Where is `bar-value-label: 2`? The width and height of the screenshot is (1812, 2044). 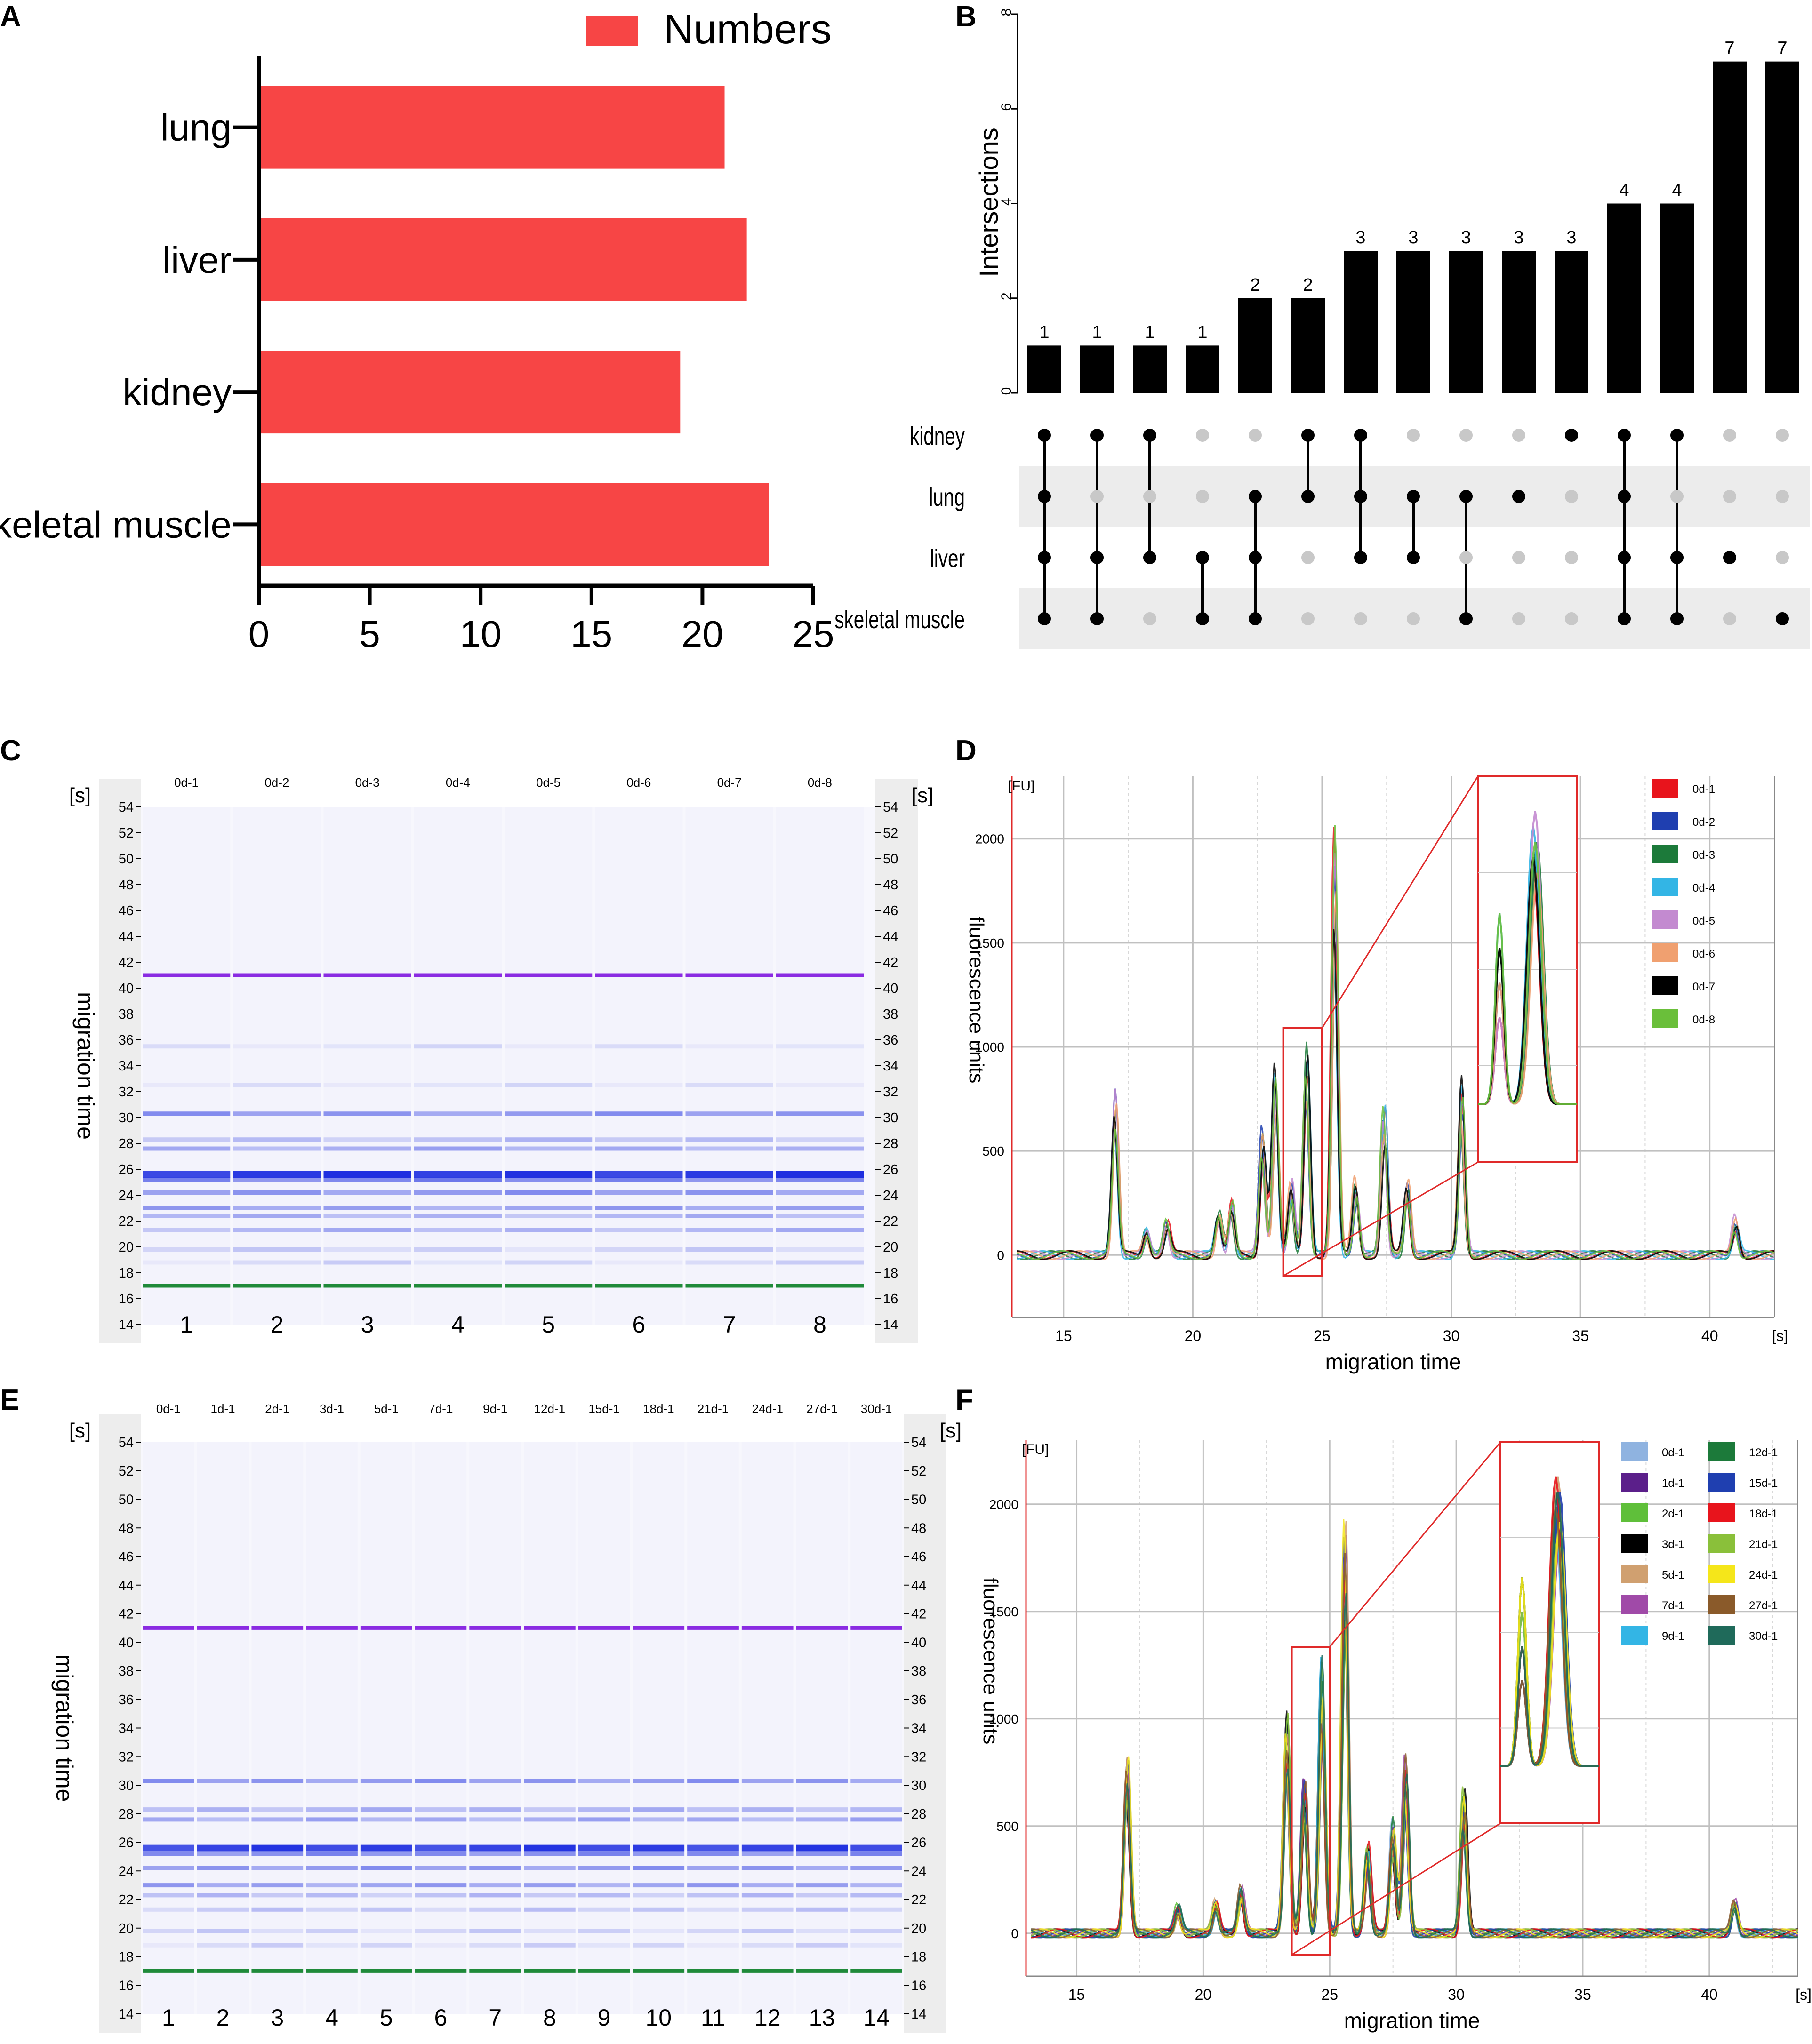
bar-value-label: 2 is located at coordinates (1308, 285).